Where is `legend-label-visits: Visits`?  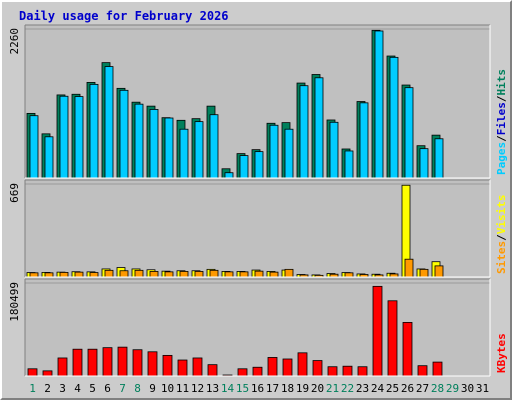 legend-label-visits: Visits is located at coordinates (501, 215).